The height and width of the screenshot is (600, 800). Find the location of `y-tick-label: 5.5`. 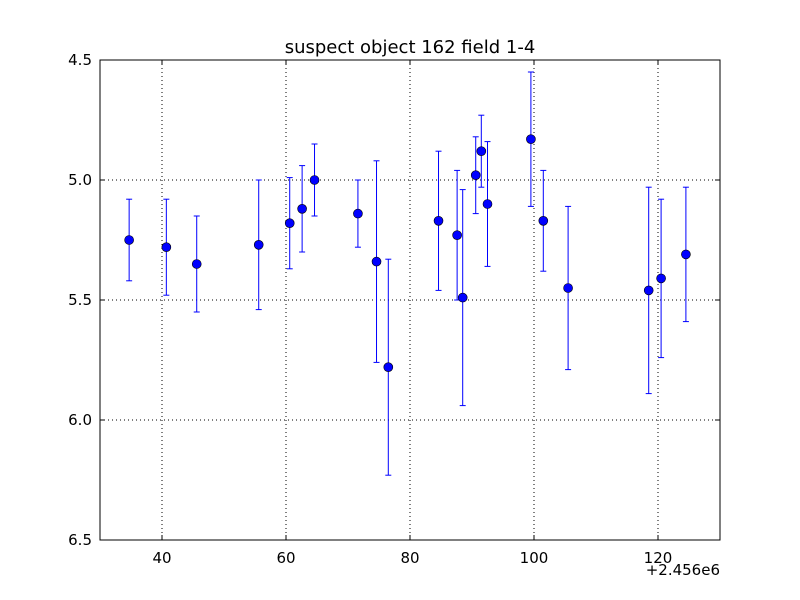

y-tick-label: 5.5 is located at coordinates (80, 300).